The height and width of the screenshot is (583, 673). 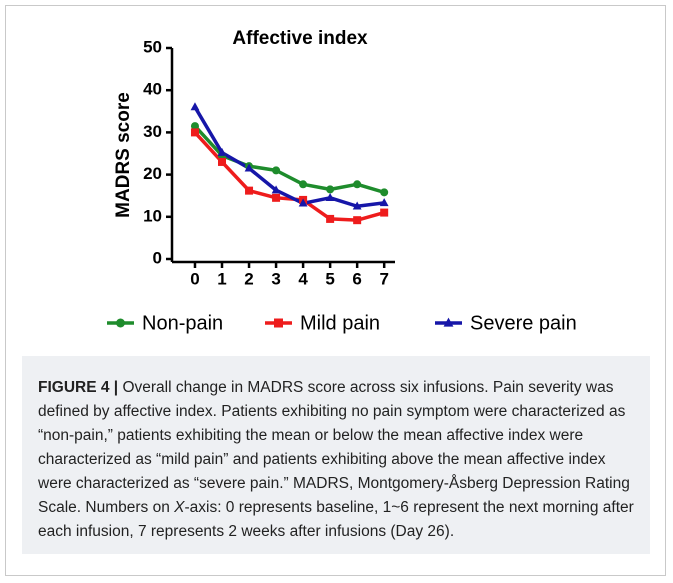 What do you see at coordinates (221, 278) in the screenshot?
I see `x-tick-label: 1` at bounding box center [221, 278].